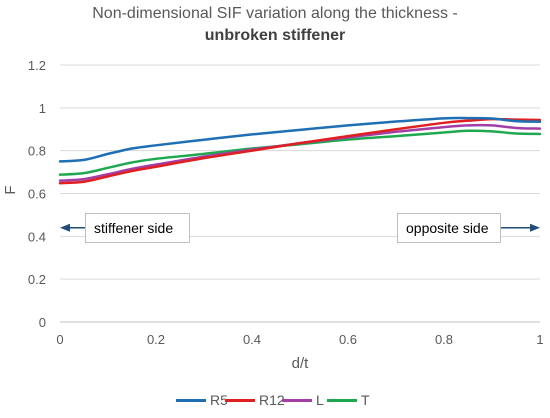  I want to click on legend-swatch-l, so click(297, 400).